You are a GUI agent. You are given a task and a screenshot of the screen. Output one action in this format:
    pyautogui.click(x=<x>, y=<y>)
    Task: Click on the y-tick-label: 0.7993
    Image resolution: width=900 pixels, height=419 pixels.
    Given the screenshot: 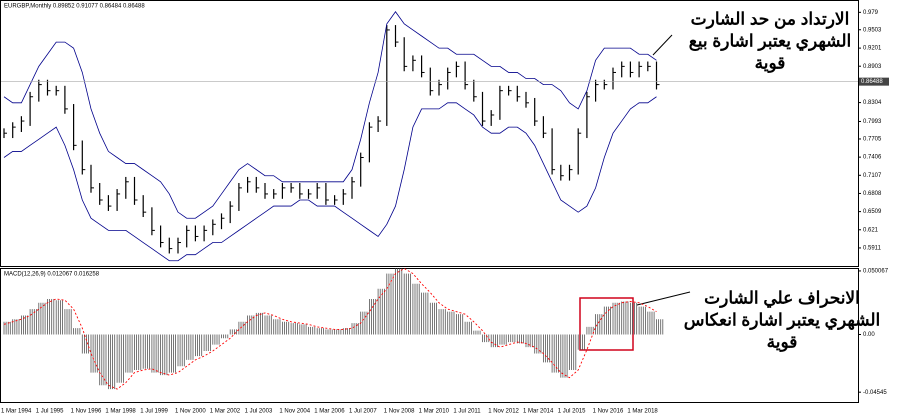 What is the action you would take?
    pyautogui.click(x=872, y=122)
    